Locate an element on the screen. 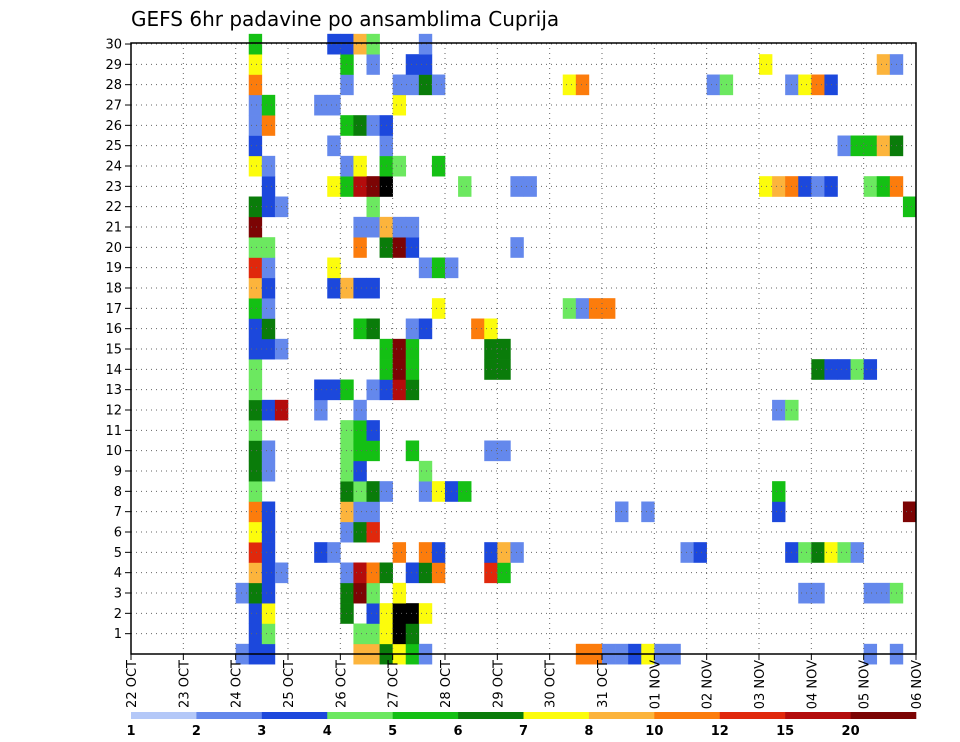  y-tick-label: 23 is located at coordinates (113, 187).